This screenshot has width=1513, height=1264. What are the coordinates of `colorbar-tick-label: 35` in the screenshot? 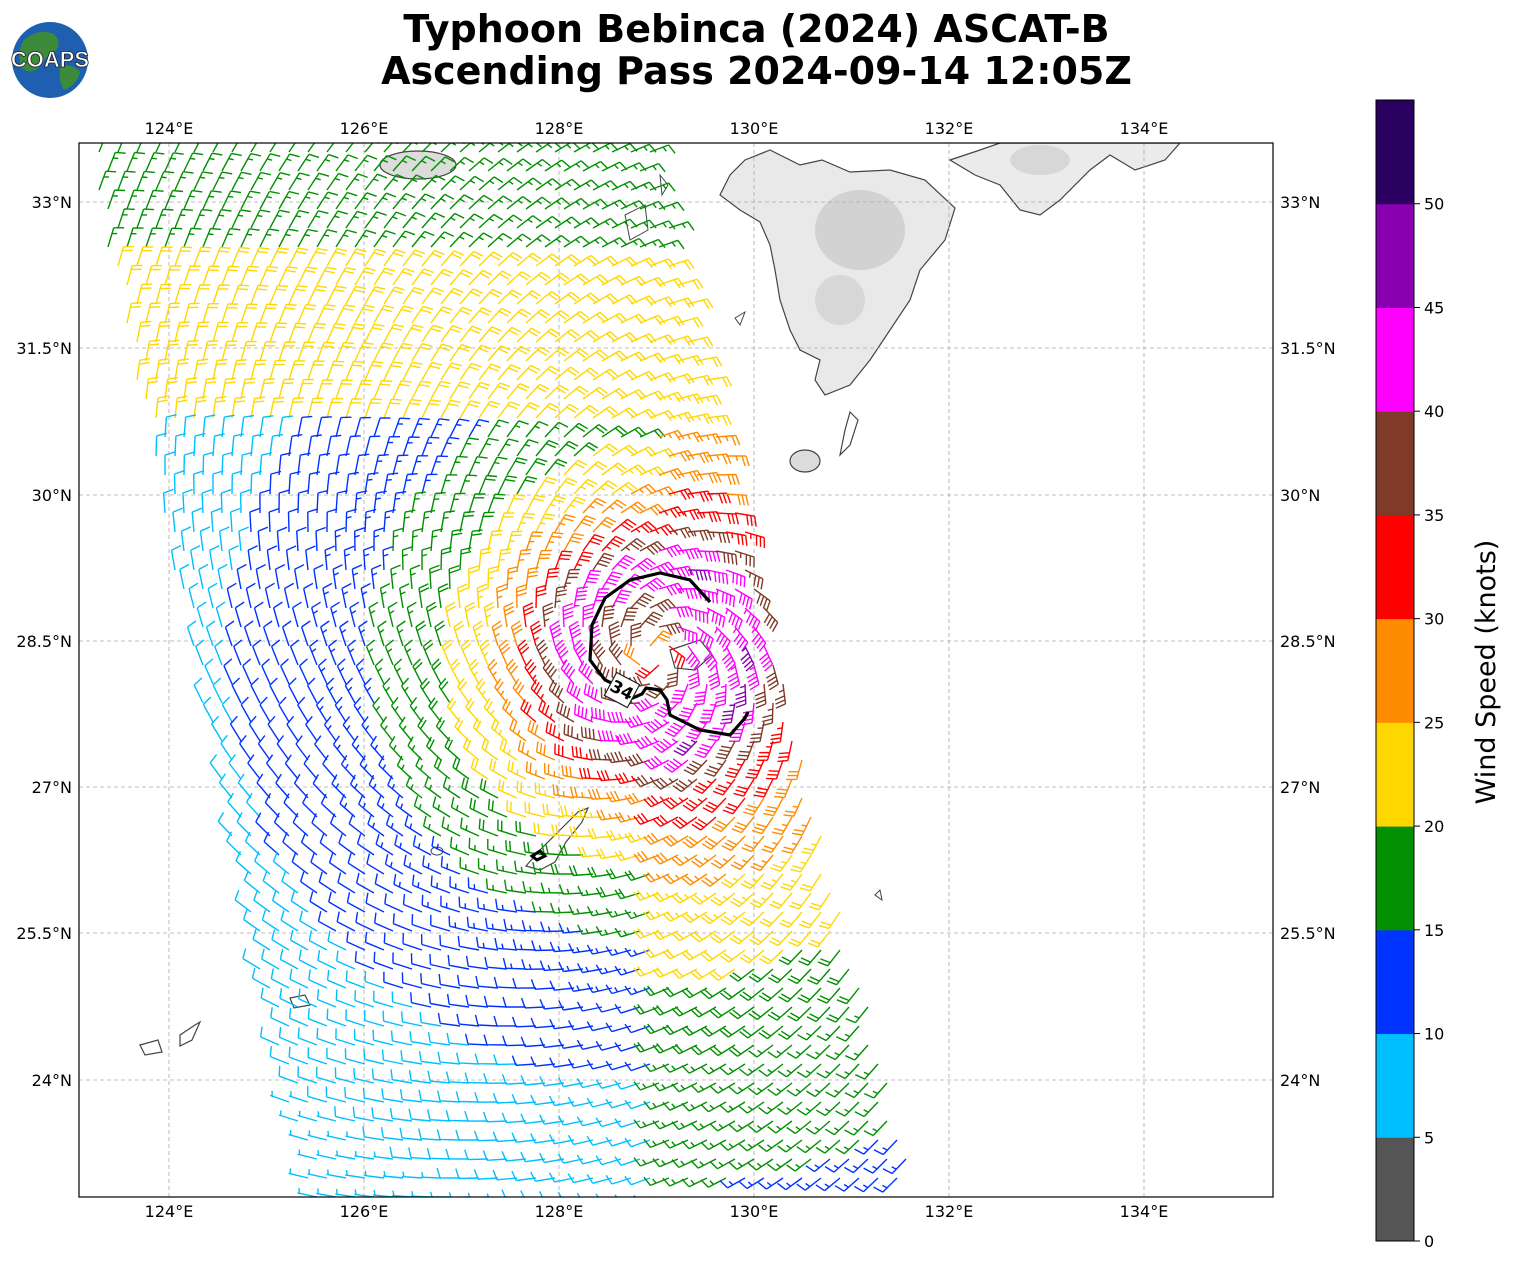 It's located at (1434, 515).